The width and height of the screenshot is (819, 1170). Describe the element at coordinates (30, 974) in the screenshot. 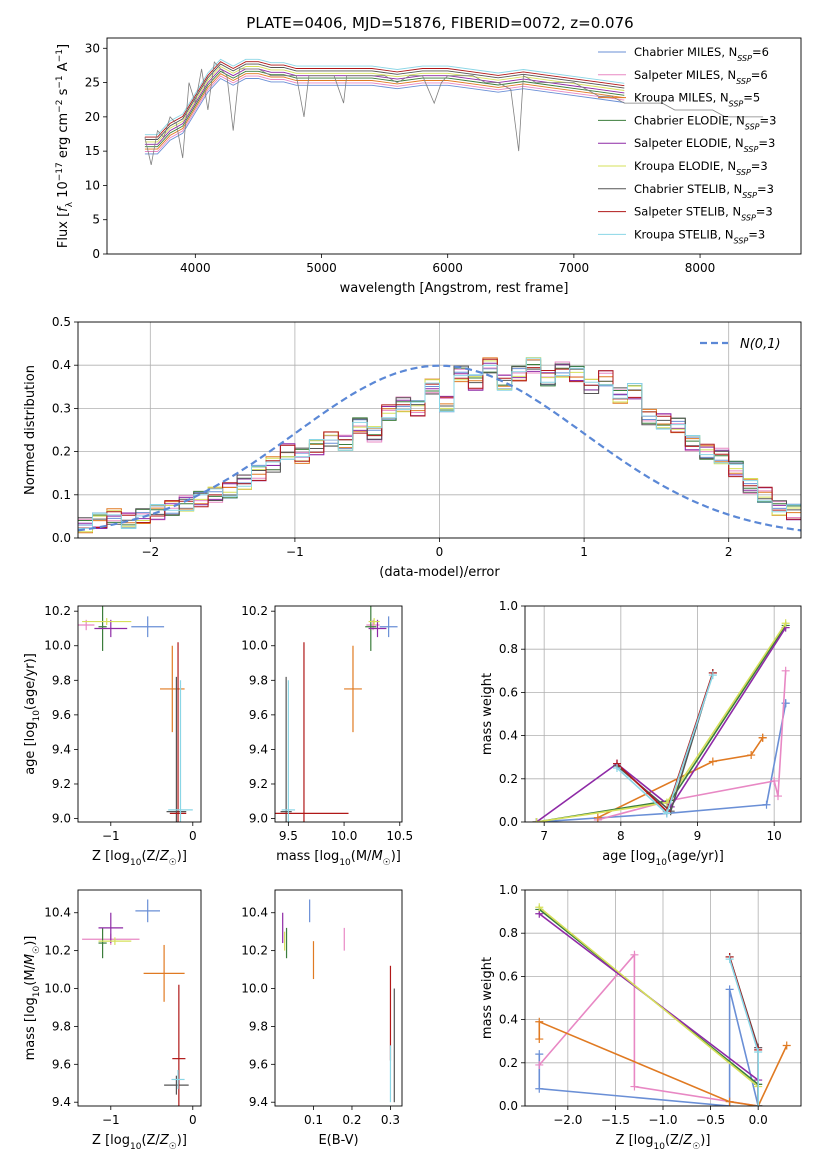

I see `axis-label-part: (M/` at that location.